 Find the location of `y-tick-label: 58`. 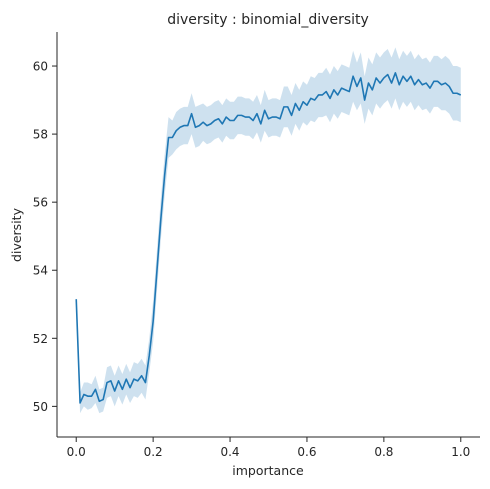

y-tick-label: 58 is located at coordinates (40, 135).